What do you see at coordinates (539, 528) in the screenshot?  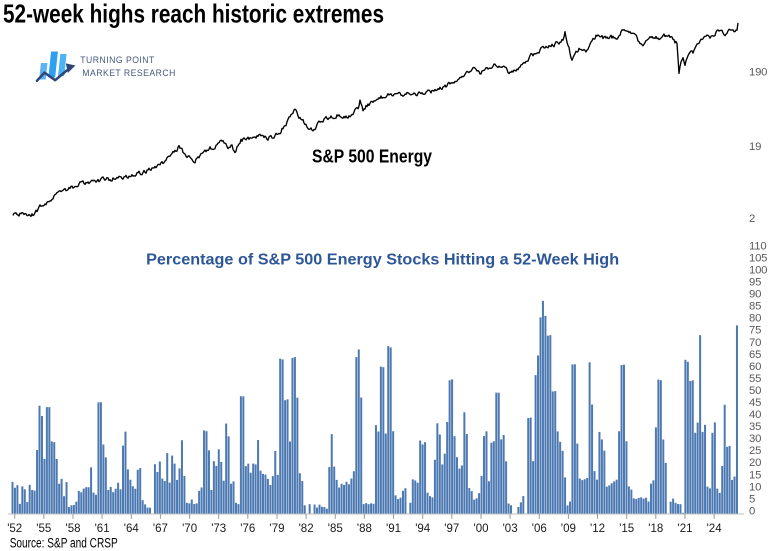 I see `svg-text: '06` at bounding box center [539, 528].